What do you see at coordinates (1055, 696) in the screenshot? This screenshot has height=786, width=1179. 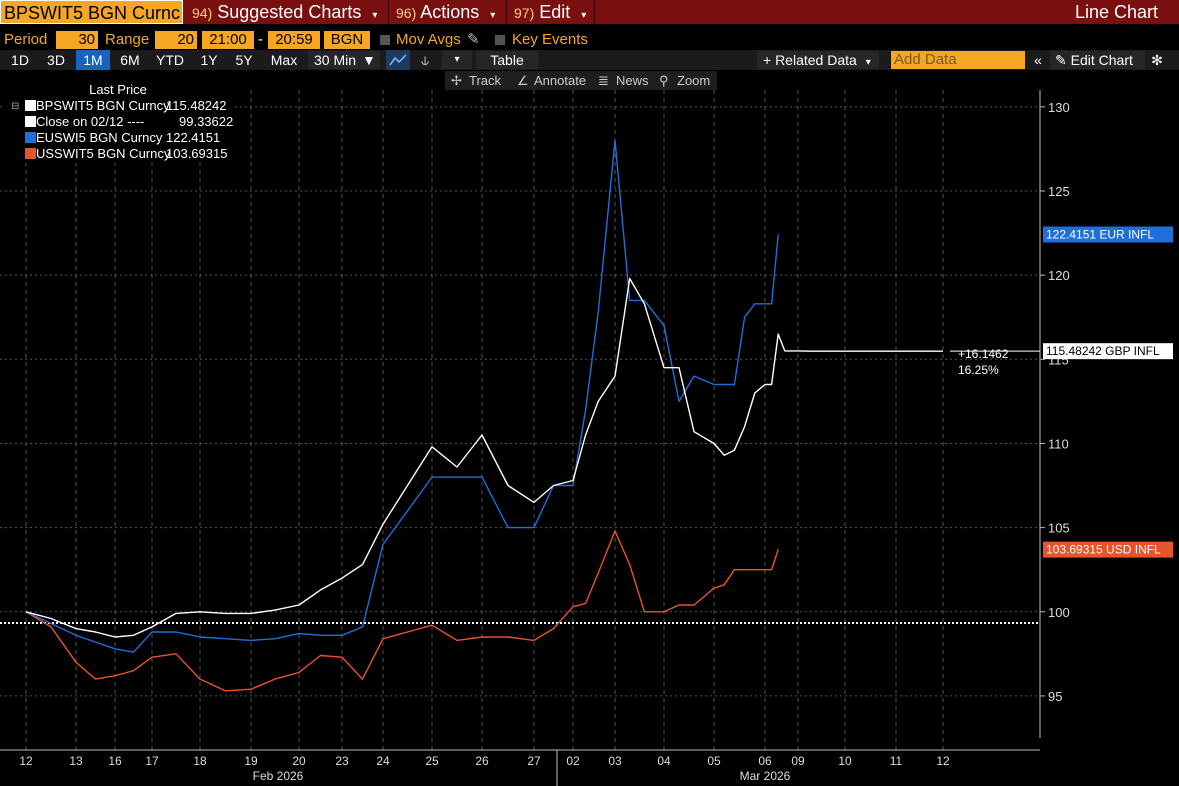 I see `y-tick-label: 95` at bounding box center [1055, 696].